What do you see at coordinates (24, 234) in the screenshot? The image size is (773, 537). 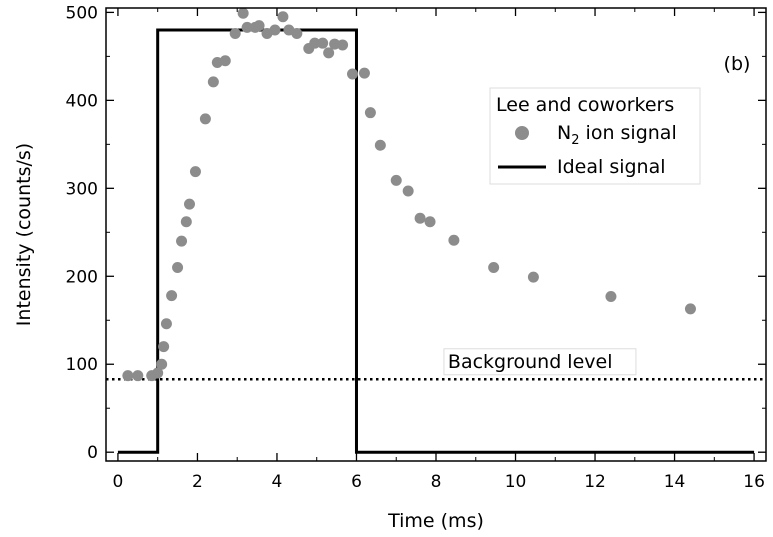 I see `y-axis-title: Intensity (counts/s)` at bounding box center [24, 234].